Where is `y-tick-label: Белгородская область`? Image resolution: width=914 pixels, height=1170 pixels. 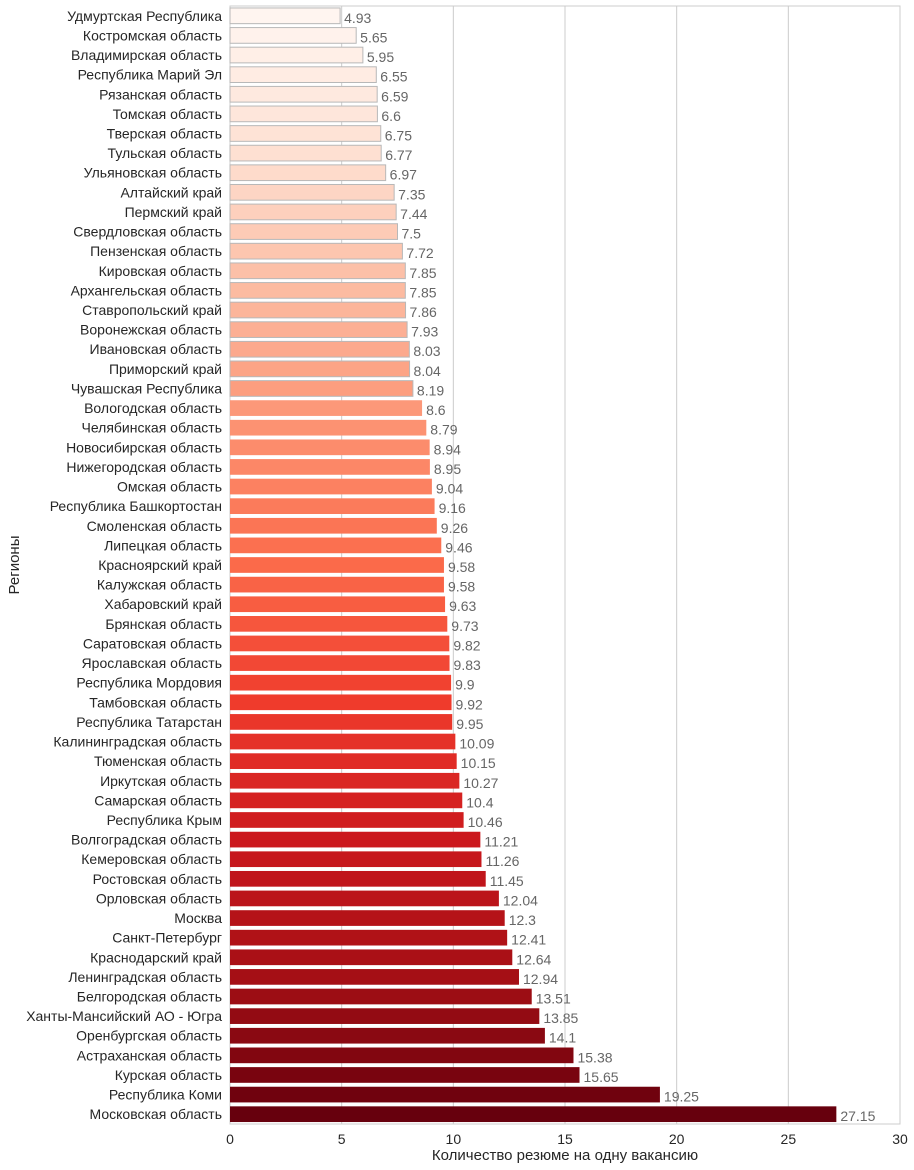
y-tick-label: Белгородская область is located at coordinates (149, 997).